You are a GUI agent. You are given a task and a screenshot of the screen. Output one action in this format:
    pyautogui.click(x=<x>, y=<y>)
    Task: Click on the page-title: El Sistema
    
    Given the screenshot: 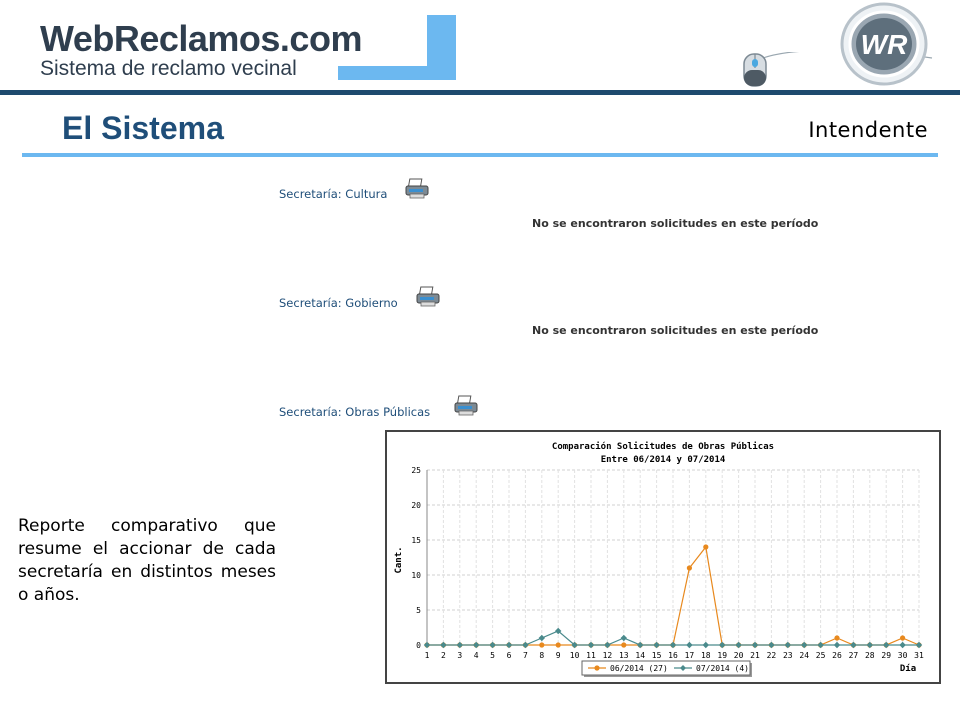 What is the action you would take?
    pyautogui.click(x=143, y=128)
    